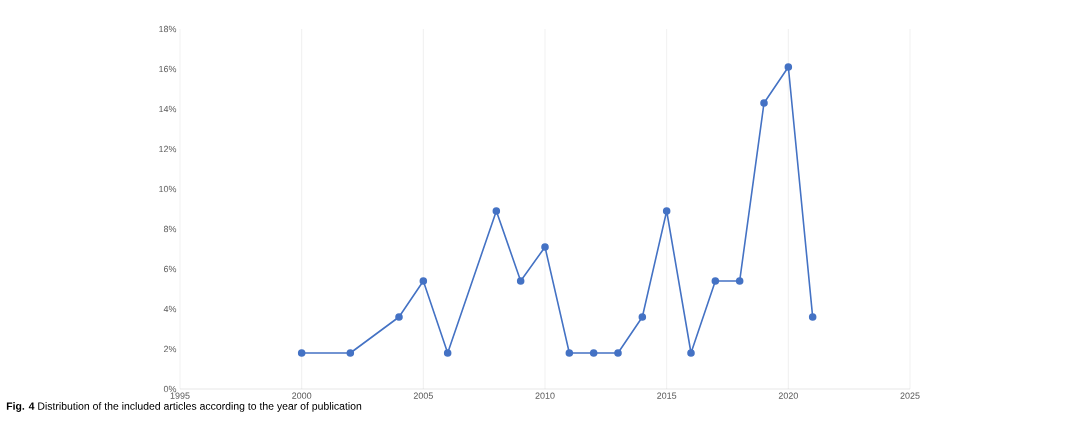  What do you see at coordinates (302, 395) in the screenshot?
I see `x-tick-label: 2000` at bounding box center [302, 395].